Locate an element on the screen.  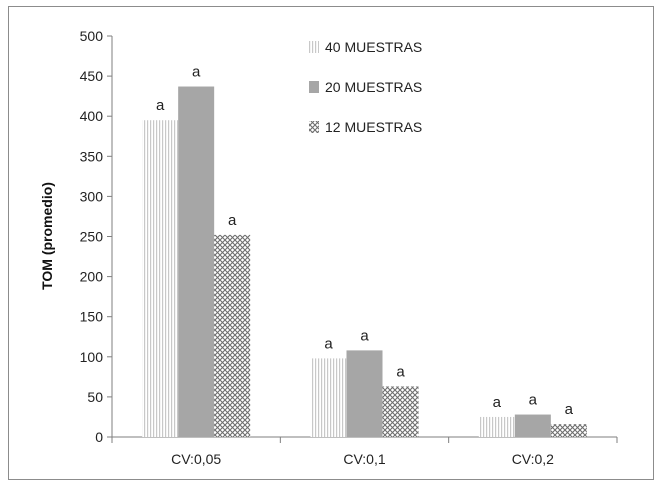
y-tick-label: 0 is located at coordinates (99, 437).